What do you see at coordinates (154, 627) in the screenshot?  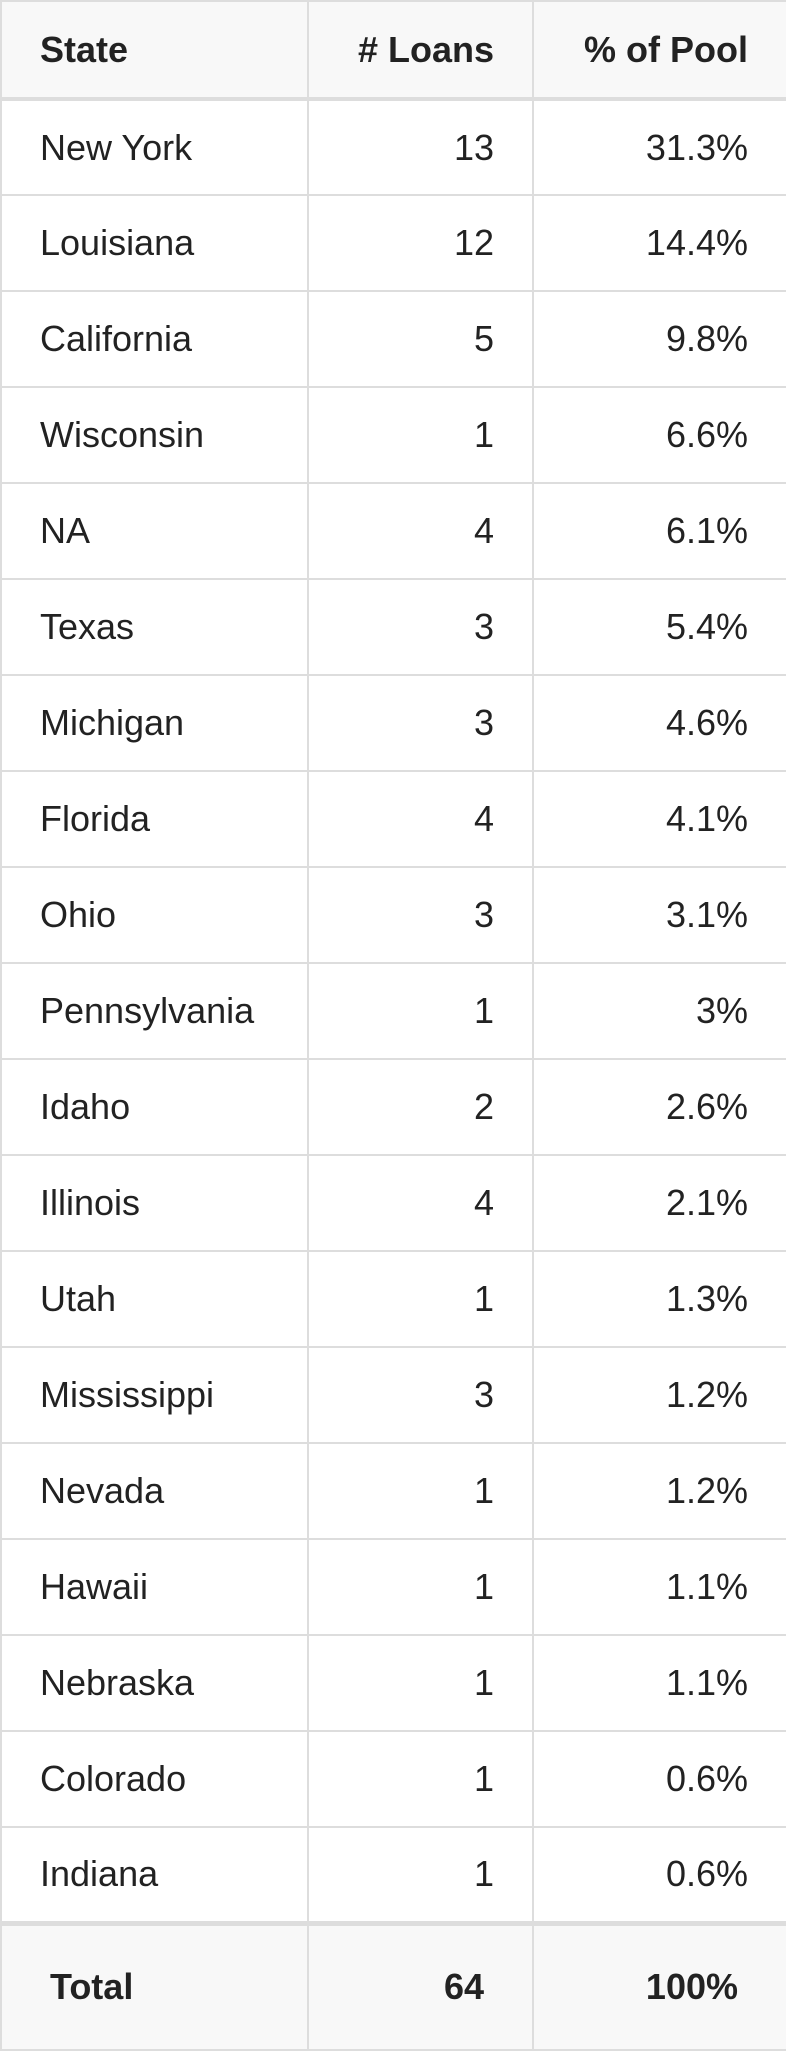 I see `table-cell: Texas` at bounding box center [154, 627].